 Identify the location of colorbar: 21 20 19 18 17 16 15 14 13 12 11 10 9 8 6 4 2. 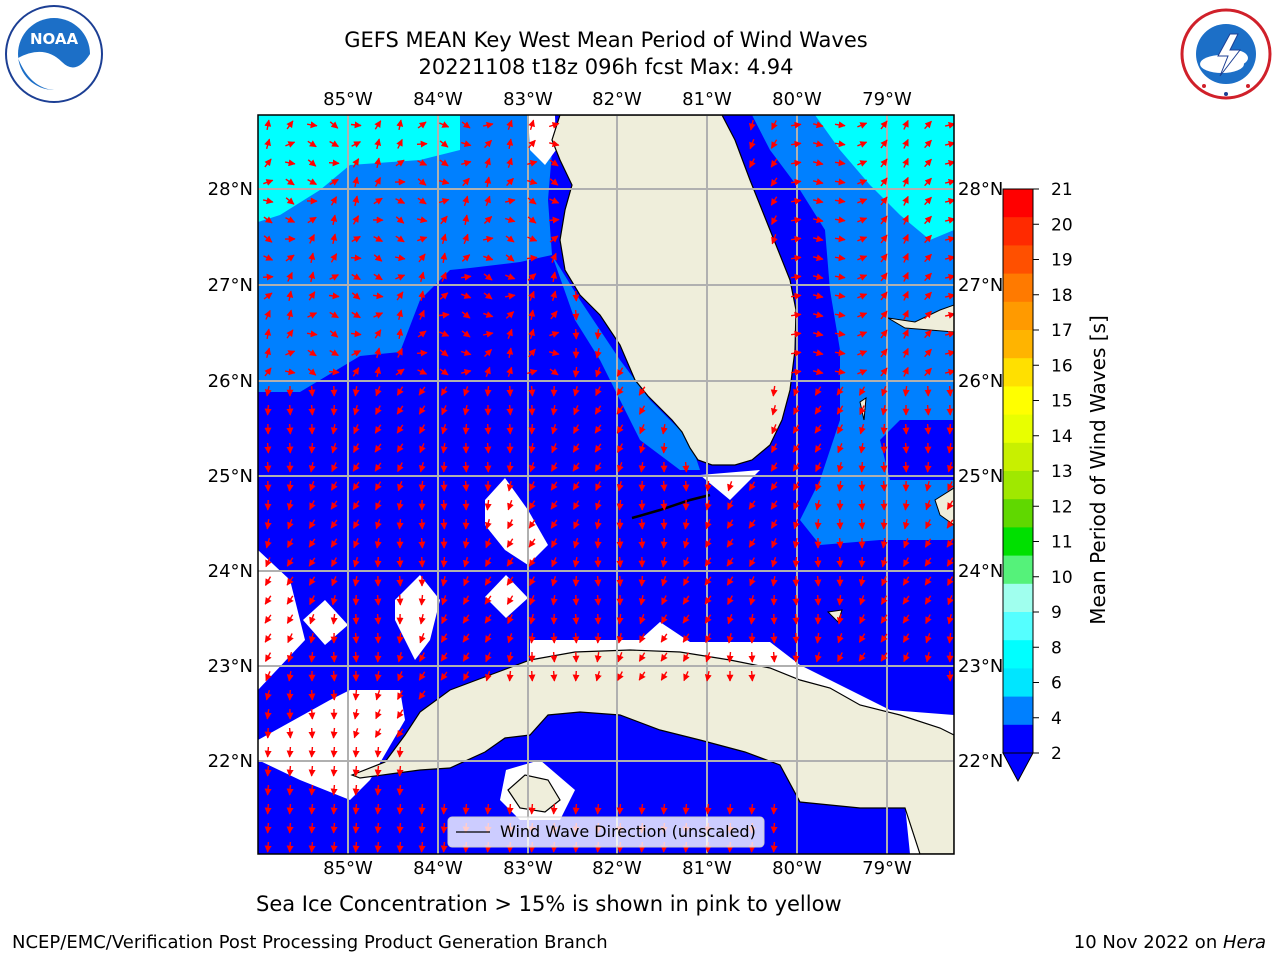
(1037, 481).